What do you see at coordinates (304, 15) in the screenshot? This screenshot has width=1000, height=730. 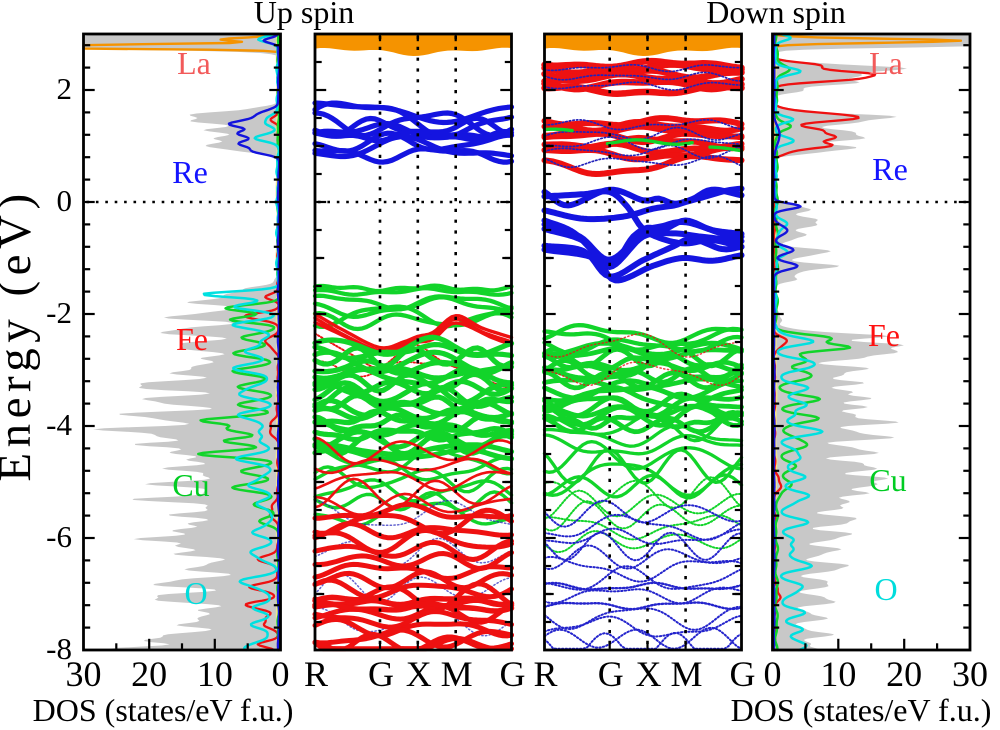 I see `svg-text: Up spin` at bounding box center [304, 15].